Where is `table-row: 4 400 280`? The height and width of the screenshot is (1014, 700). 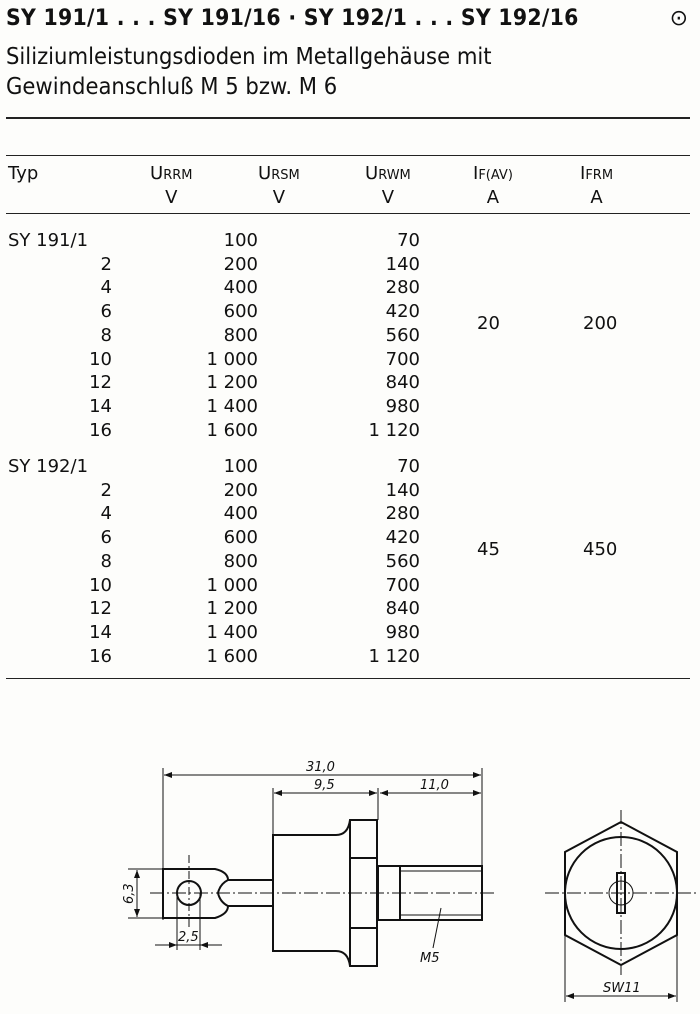 table-row: 4 400 280 is located at coordinates (350, 288).